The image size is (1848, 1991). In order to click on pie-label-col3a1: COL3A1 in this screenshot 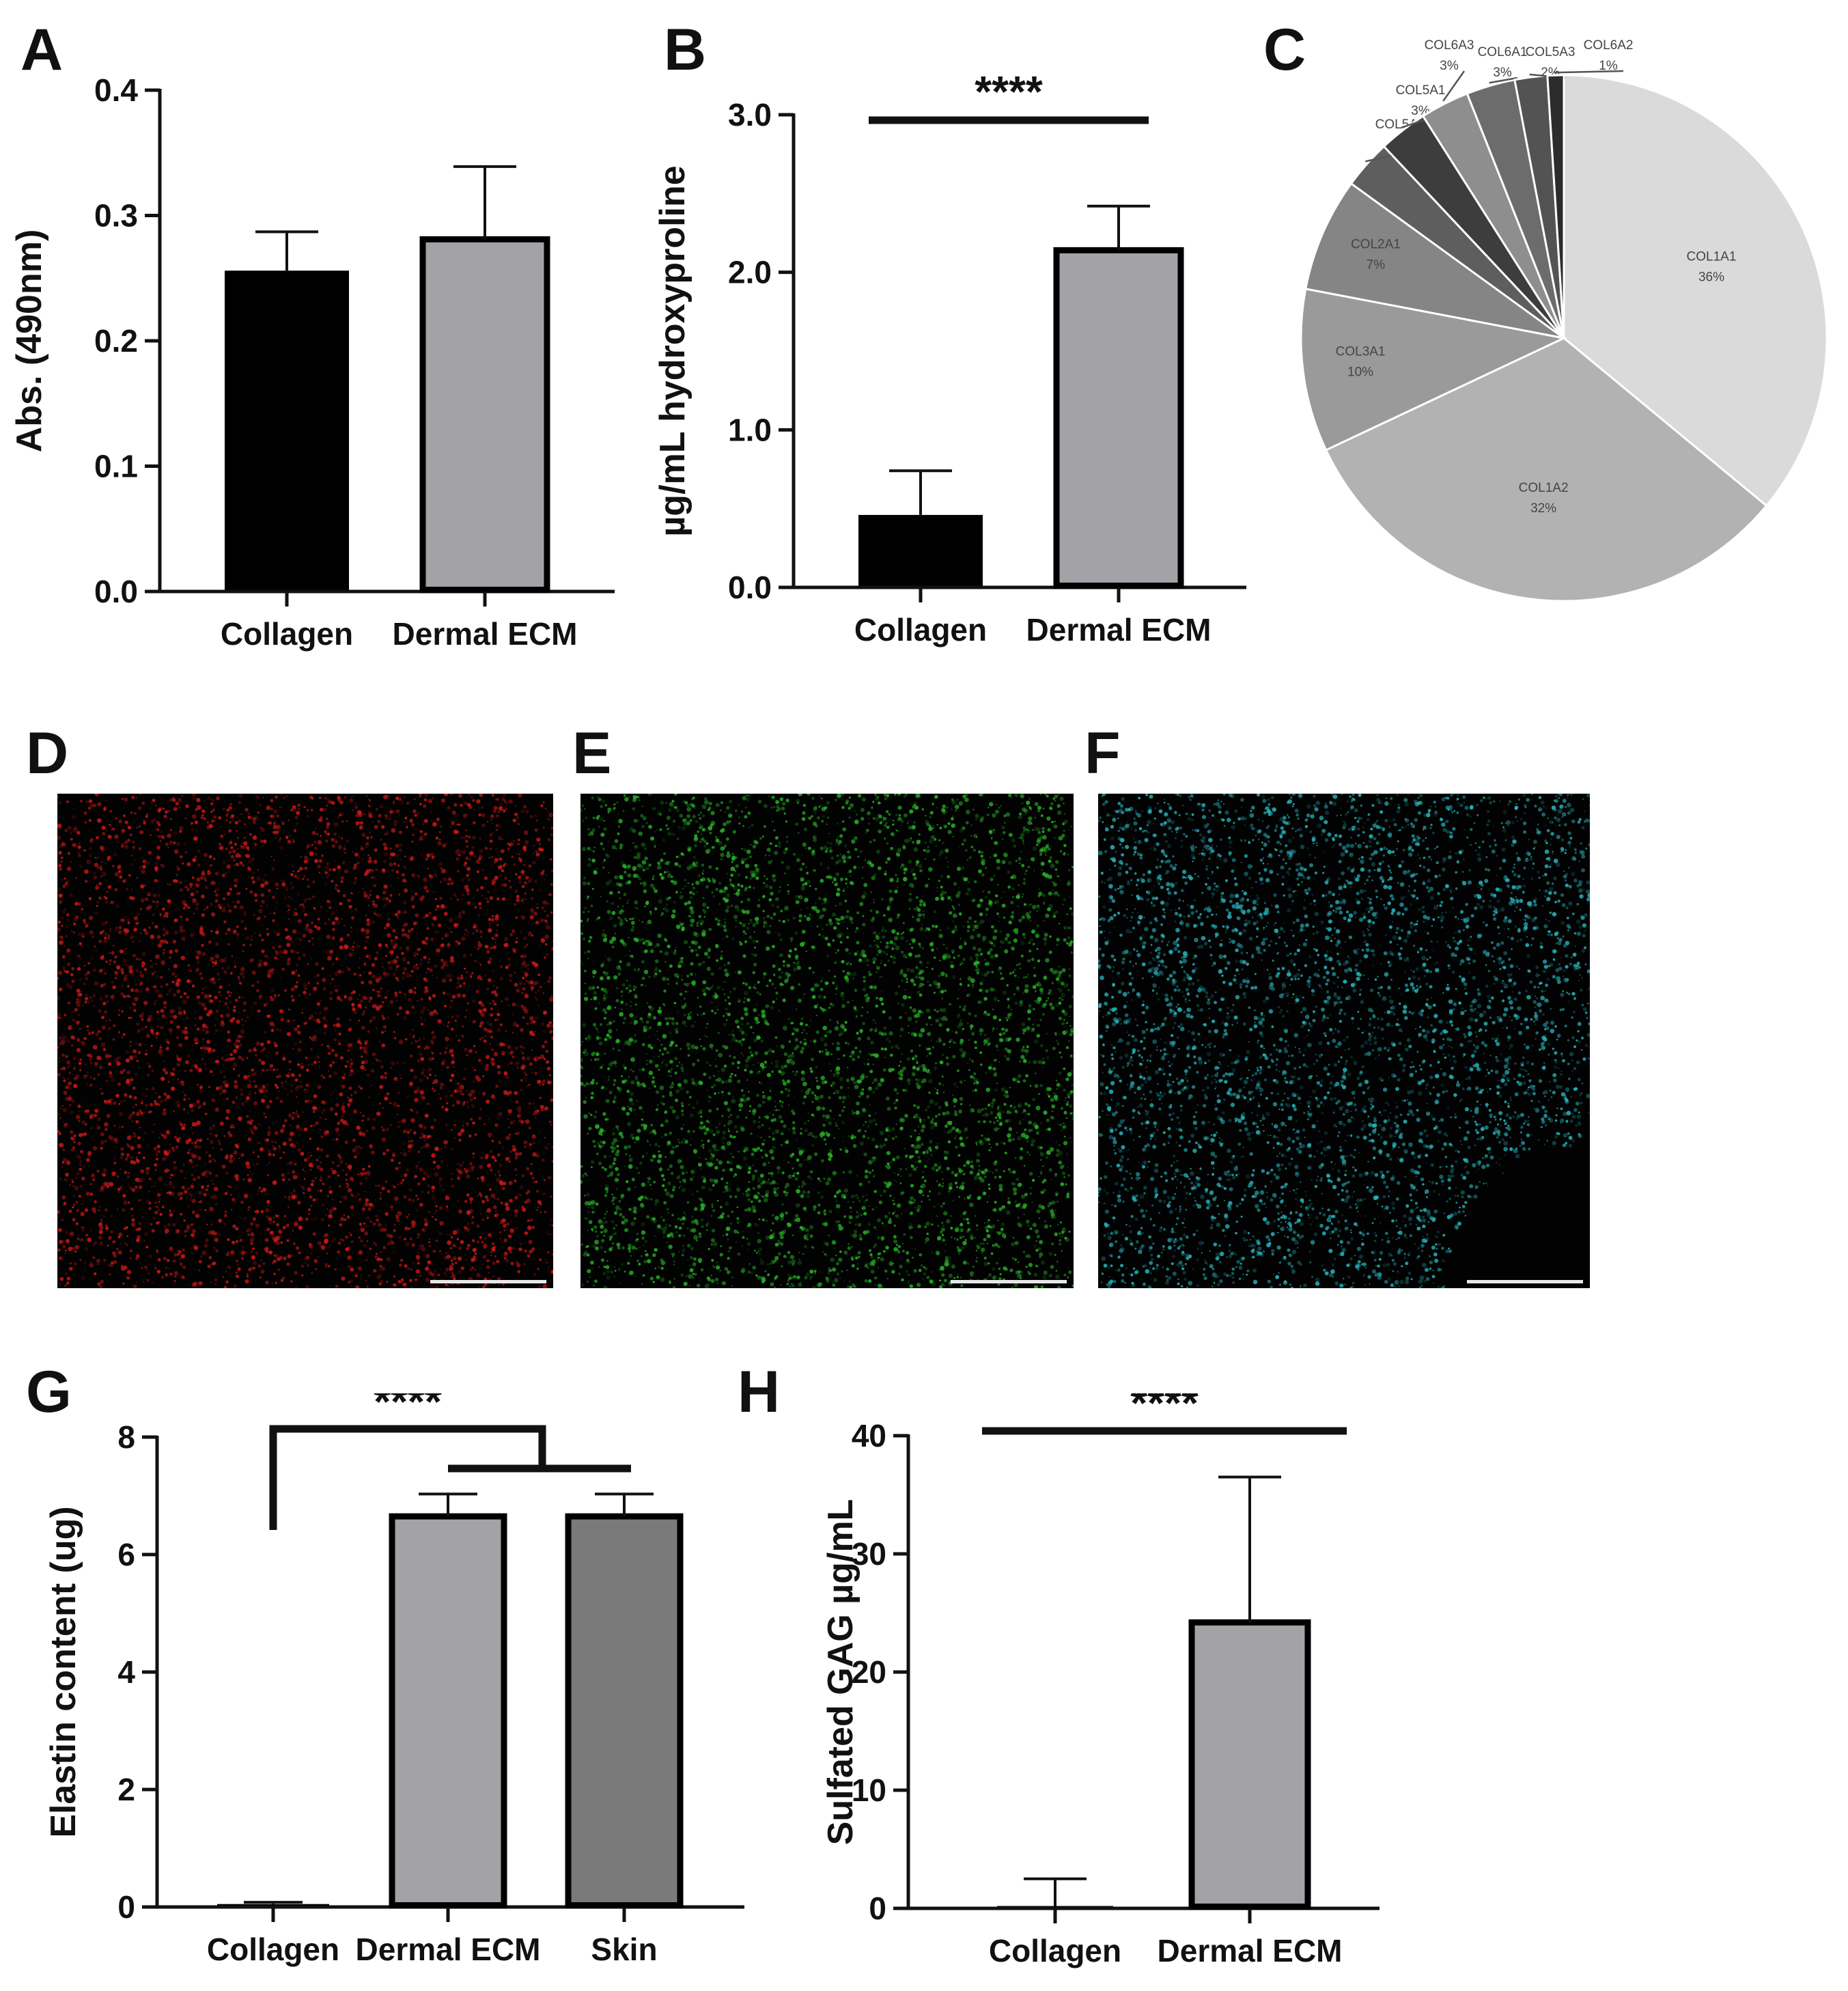, I will do `click(1361, 352)`.